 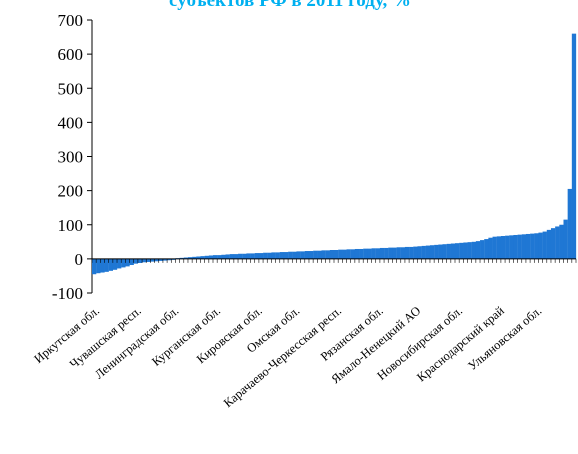 What do you see at coordinates (71, 54) in the screenshot?
I see `y-tick-label: 600` at bounding box center [71, 54].